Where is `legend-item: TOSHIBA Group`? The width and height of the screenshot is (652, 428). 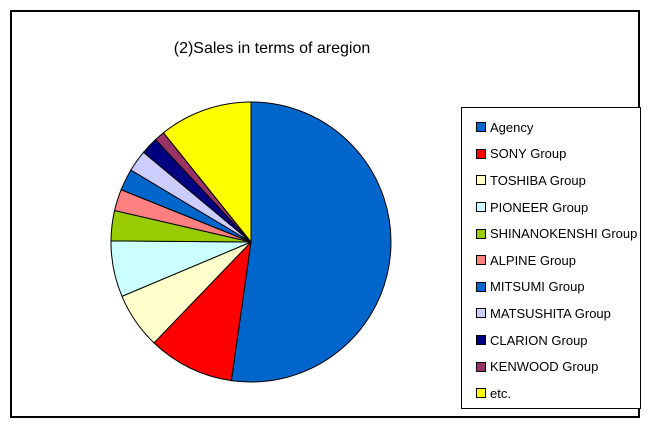 legend-item: TOSHIBA Group is located at coordinates (558, 180).